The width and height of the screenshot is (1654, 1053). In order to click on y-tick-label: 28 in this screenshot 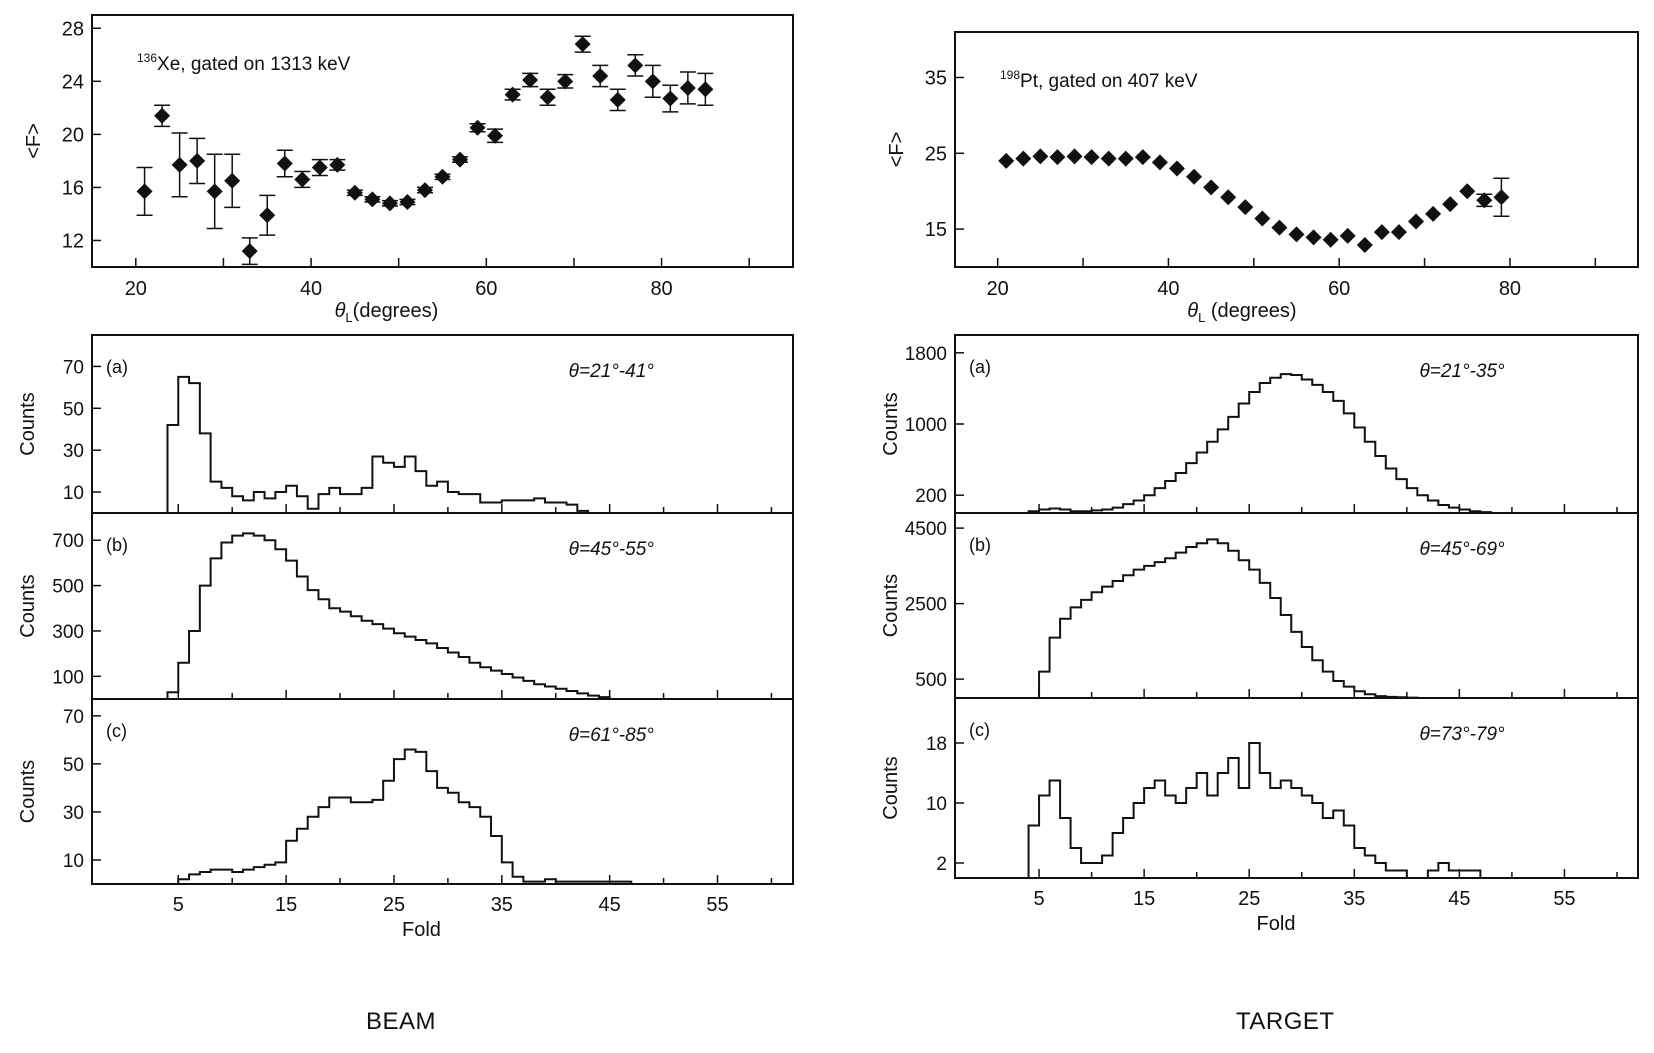, I will do `click(73, 29)`.